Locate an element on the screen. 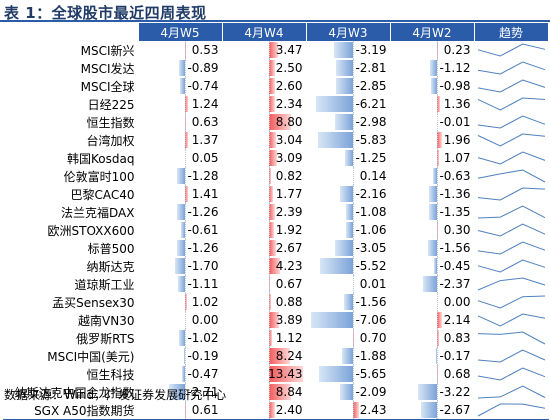 This screenshot has height=420, width=550. value-number: -3.05 is located at coordinates (370, 248).